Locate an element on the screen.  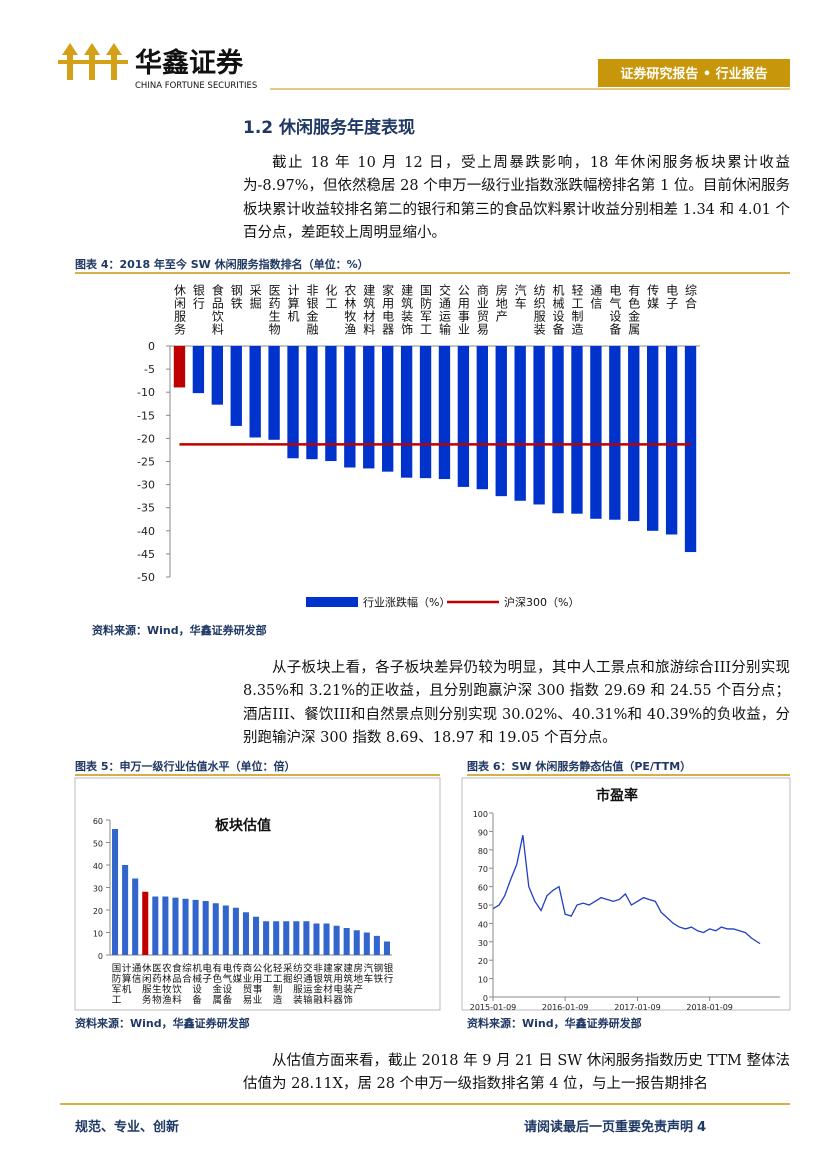
pe-line is located at coordinates (626, 889).